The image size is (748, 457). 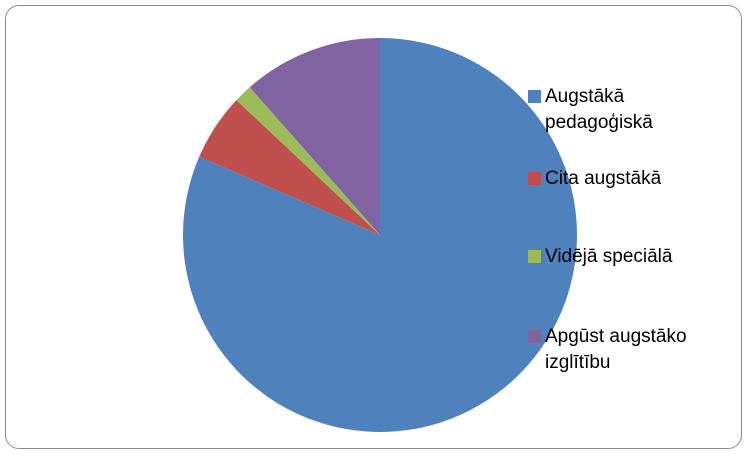 What do you see at coordinates (603, 178) in the screenshot?
I see `legend-label: Cita augstākā` at bounding box center [603, 178].